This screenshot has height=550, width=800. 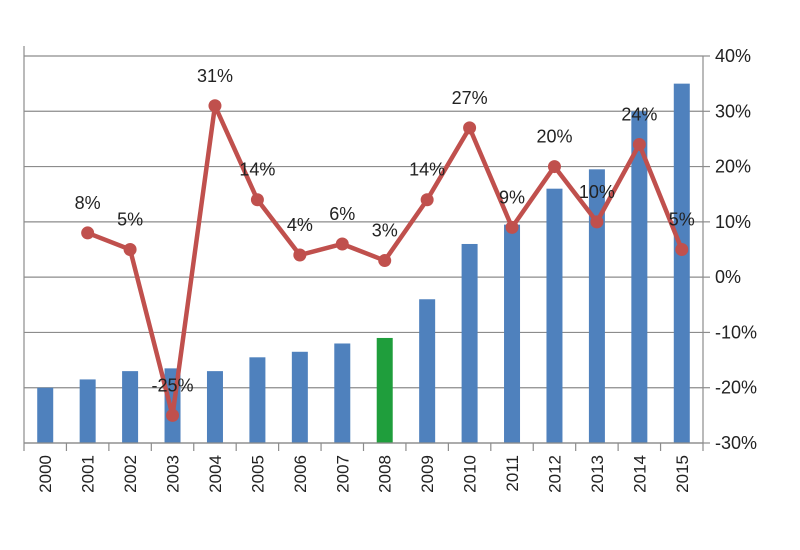 I want to click on x-axis-label-2001: 2001, so click(x=88, y=474).